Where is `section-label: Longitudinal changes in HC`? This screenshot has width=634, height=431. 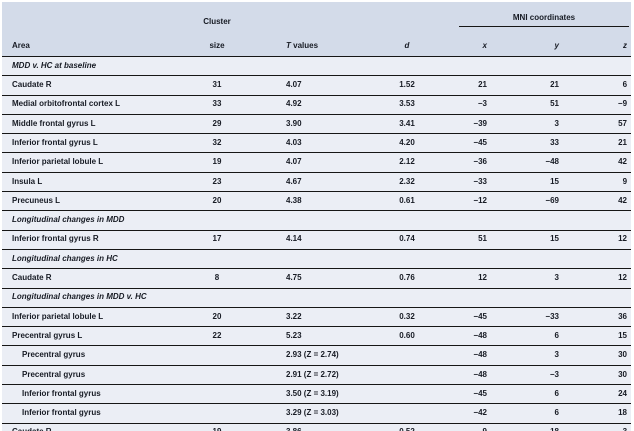 section-label: Longitudinal changes in HC is located at coordinates (317, 259).